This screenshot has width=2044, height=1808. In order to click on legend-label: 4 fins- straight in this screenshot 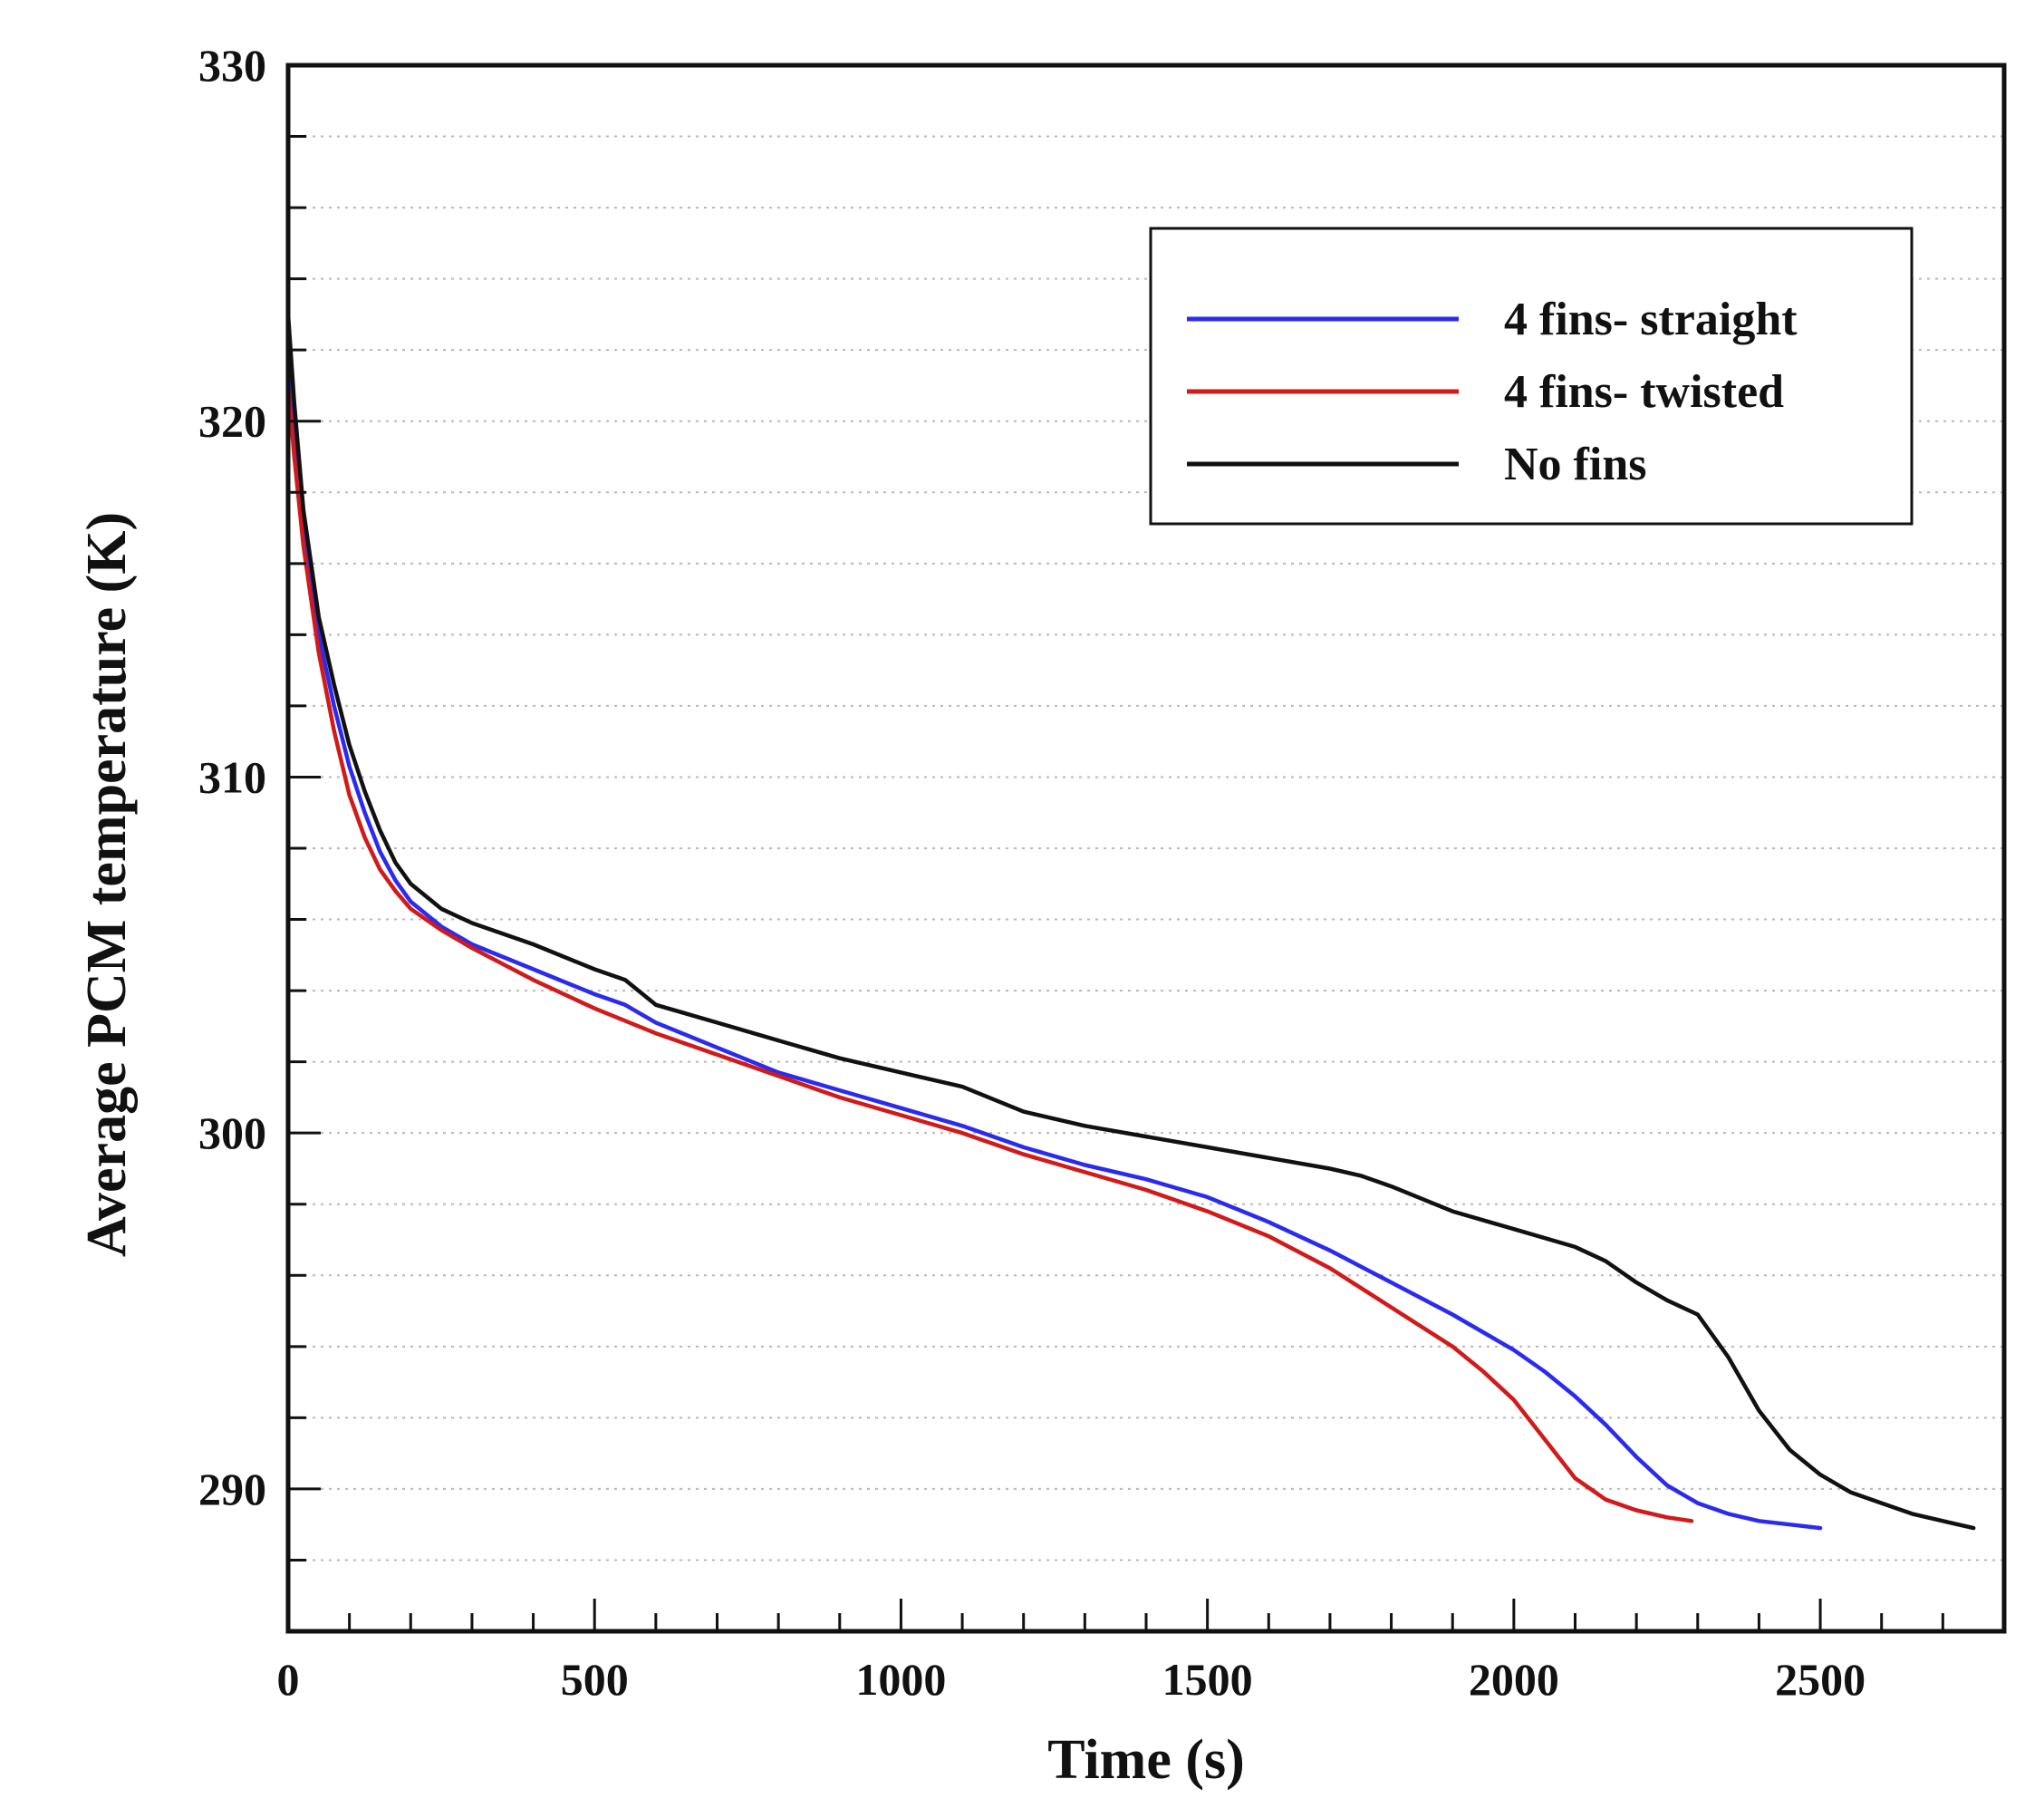, I will do `click(1651, 319)`.